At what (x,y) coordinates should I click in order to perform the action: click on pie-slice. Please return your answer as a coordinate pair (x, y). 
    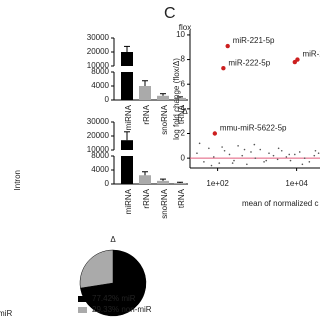
    Looking at the image, I should click on (96, 269).